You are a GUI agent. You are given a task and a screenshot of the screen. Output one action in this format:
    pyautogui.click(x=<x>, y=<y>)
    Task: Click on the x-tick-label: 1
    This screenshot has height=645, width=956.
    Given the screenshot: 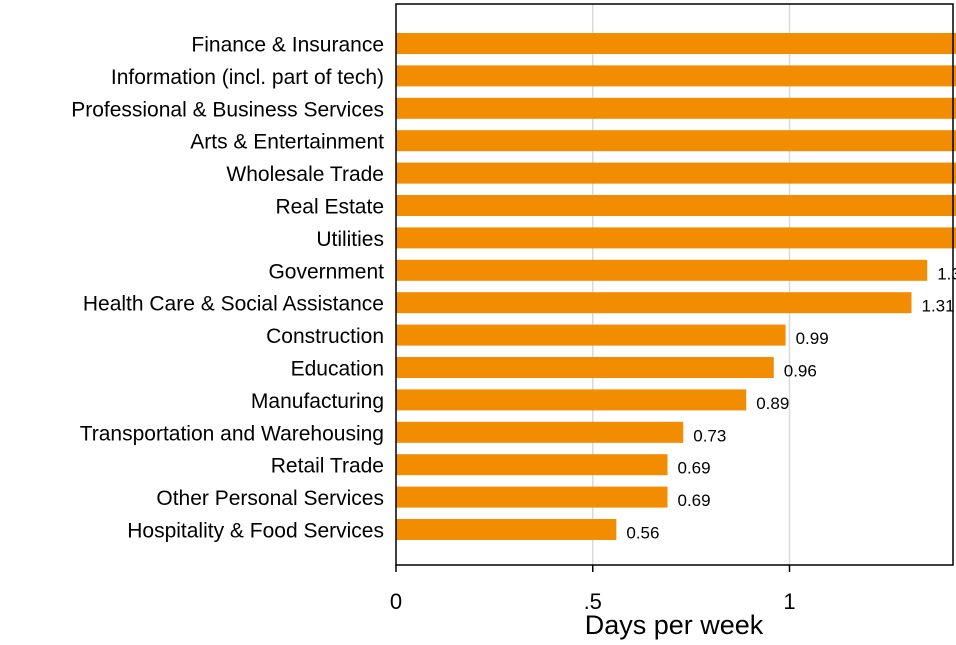 What is the action you would take?
    pyautogui.click(x=789, y=601)
    